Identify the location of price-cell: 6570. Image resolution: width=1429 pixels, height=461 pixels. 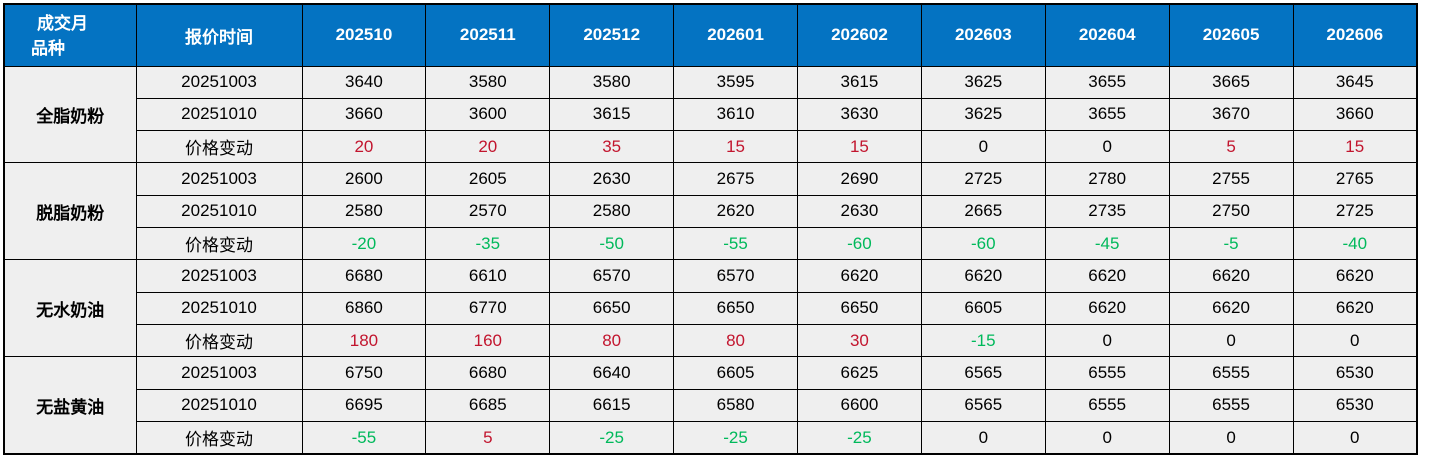
(612, 276).